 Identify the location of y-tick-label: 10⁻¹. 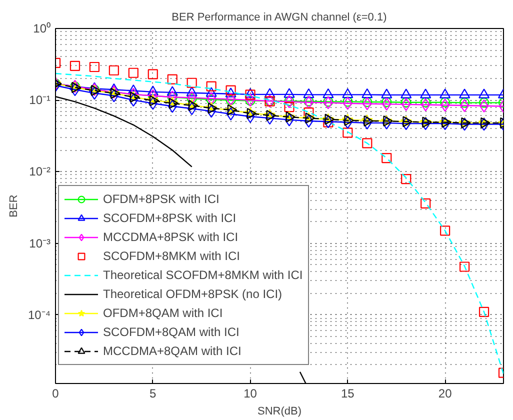
(40, 100).